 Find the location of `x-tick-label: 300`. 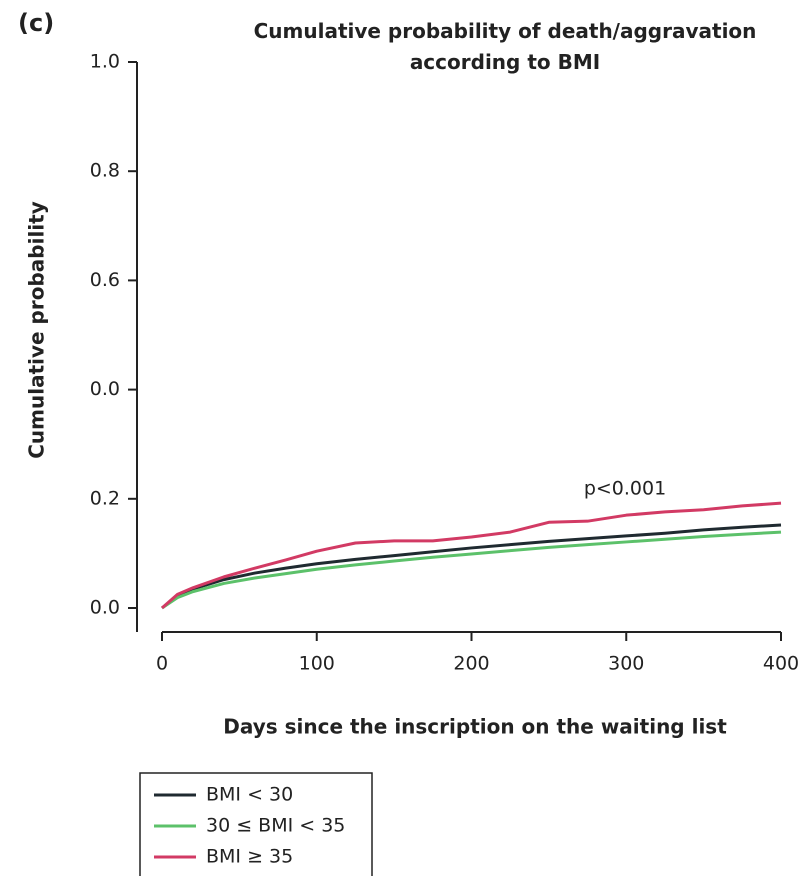

x-tick-label: 300 is located at coordinates (626, 664).